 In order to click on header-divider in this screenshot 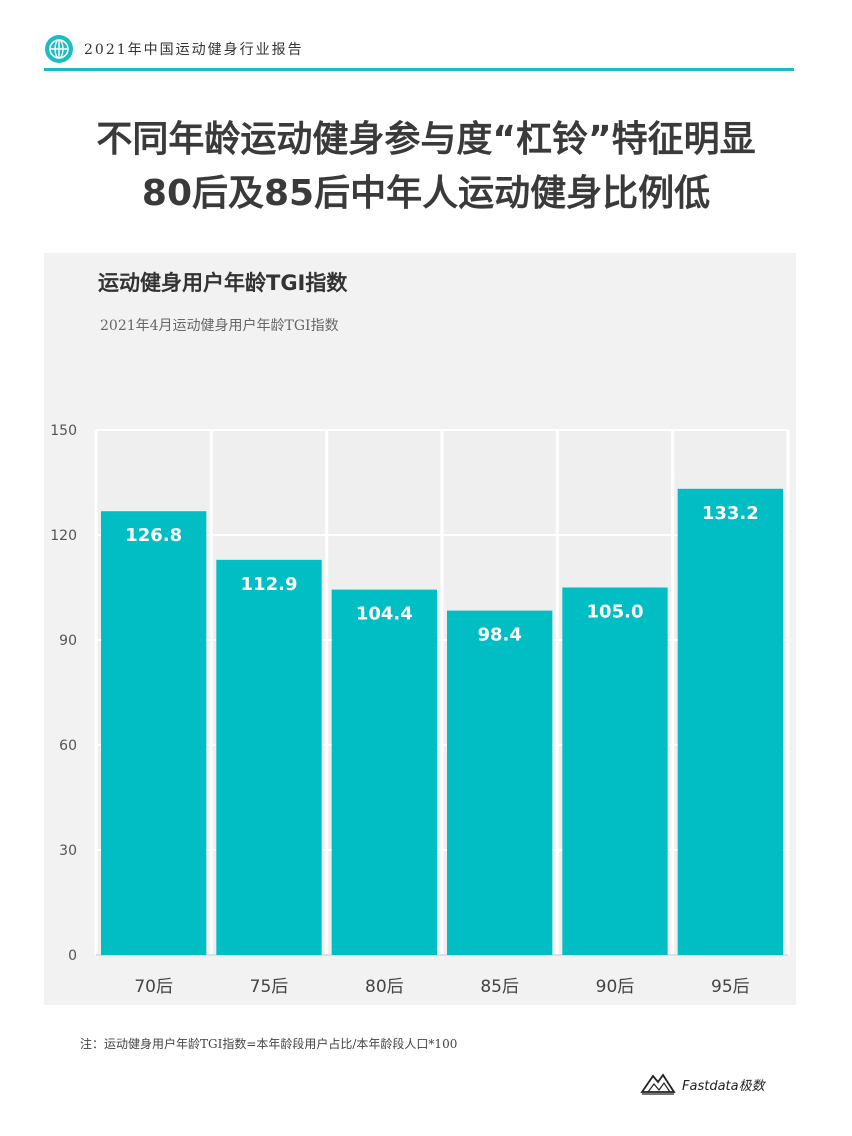, I will do `click(419, 69)`.